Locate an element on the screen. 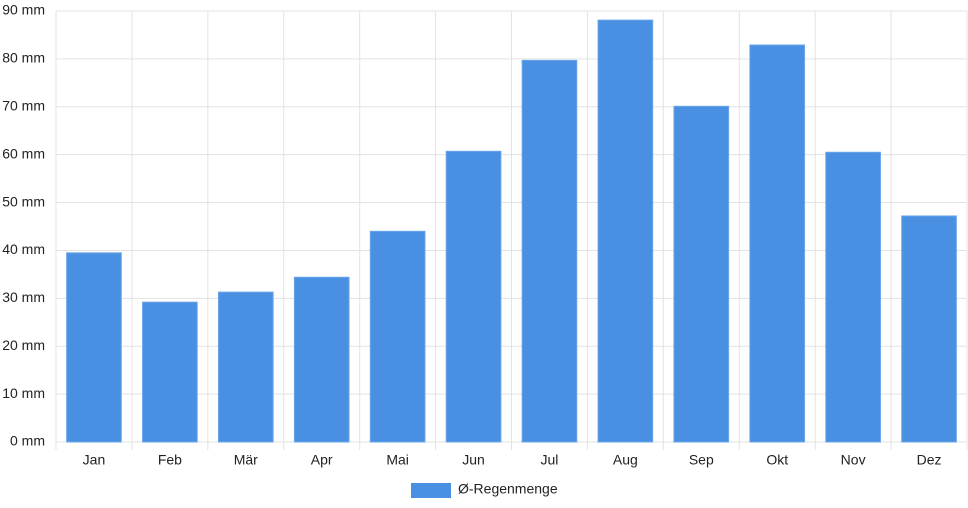 The height and width of the screenshot is (508, 968). x-tick-label: Sep is located at coordinates (701, 460).